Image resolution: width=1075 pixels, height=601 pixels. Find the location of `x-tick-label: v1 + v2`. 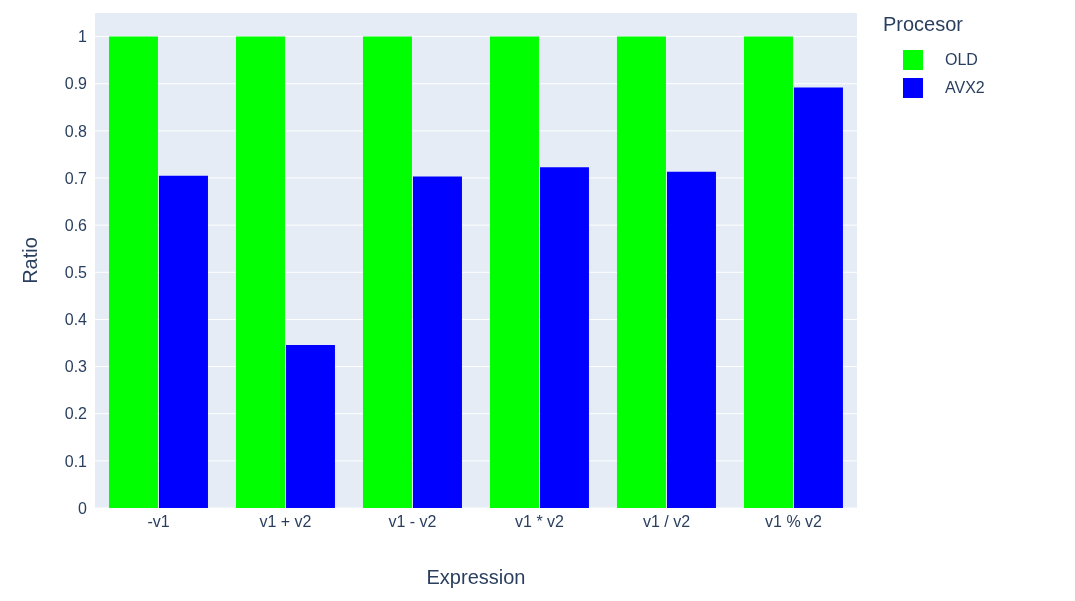

x-tick-label: v1 + v2 is located at coordinates (285, 522).